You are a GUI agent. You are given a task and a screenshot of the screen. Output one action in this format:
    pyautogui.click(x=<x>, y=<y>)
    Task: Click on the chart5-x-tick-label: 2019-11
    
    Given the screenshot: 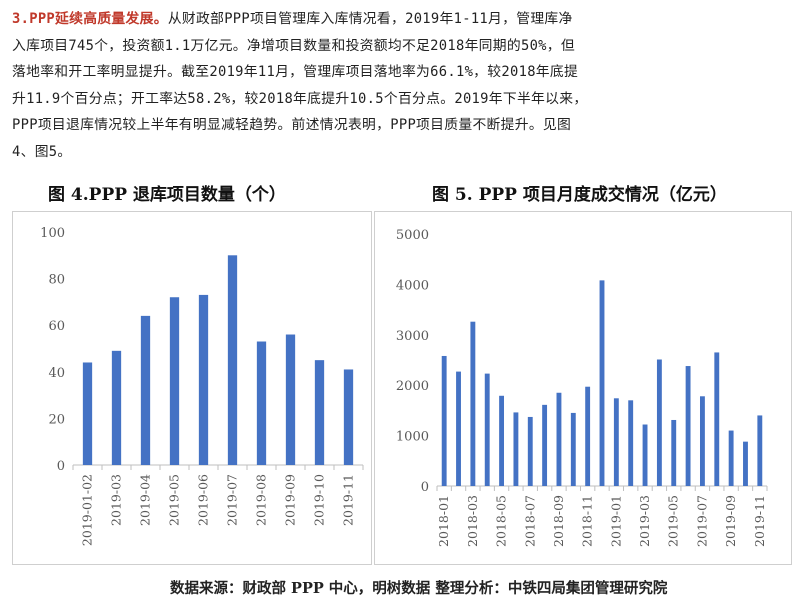 What is the action you would take?
    pyautogui.click(x=759, y=521)
    